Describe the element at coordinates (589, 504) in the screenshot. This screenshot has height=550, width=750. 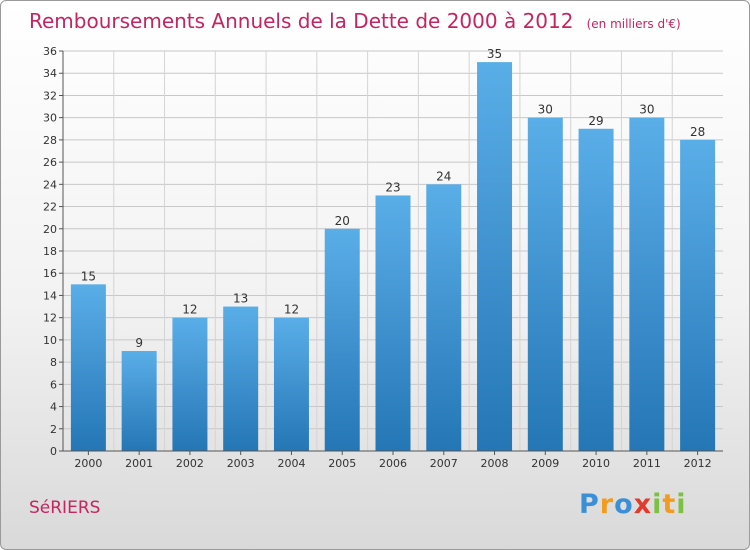
I see `logo-letter: P` at that location.